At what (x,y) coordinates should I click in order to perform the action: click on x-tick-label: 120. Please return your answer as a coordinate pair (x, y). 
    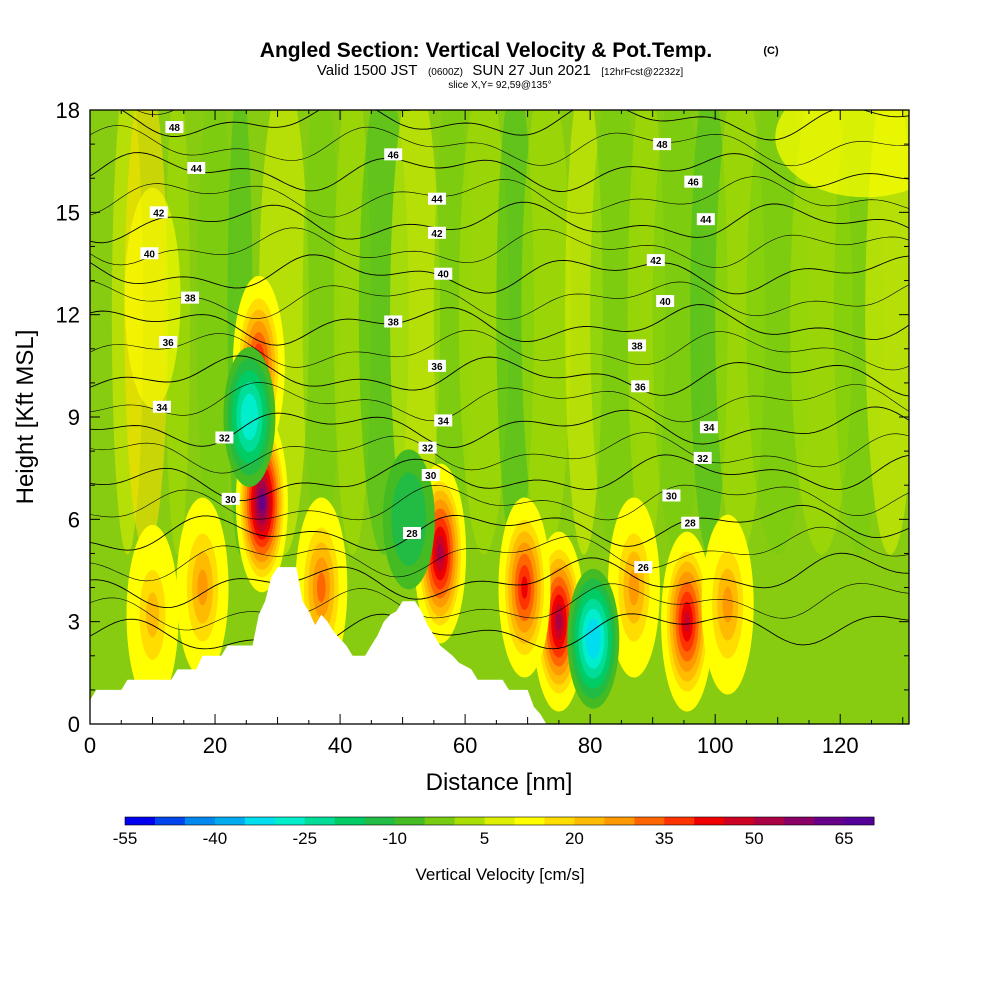
    Looking at the image, I should click on (840, 745).